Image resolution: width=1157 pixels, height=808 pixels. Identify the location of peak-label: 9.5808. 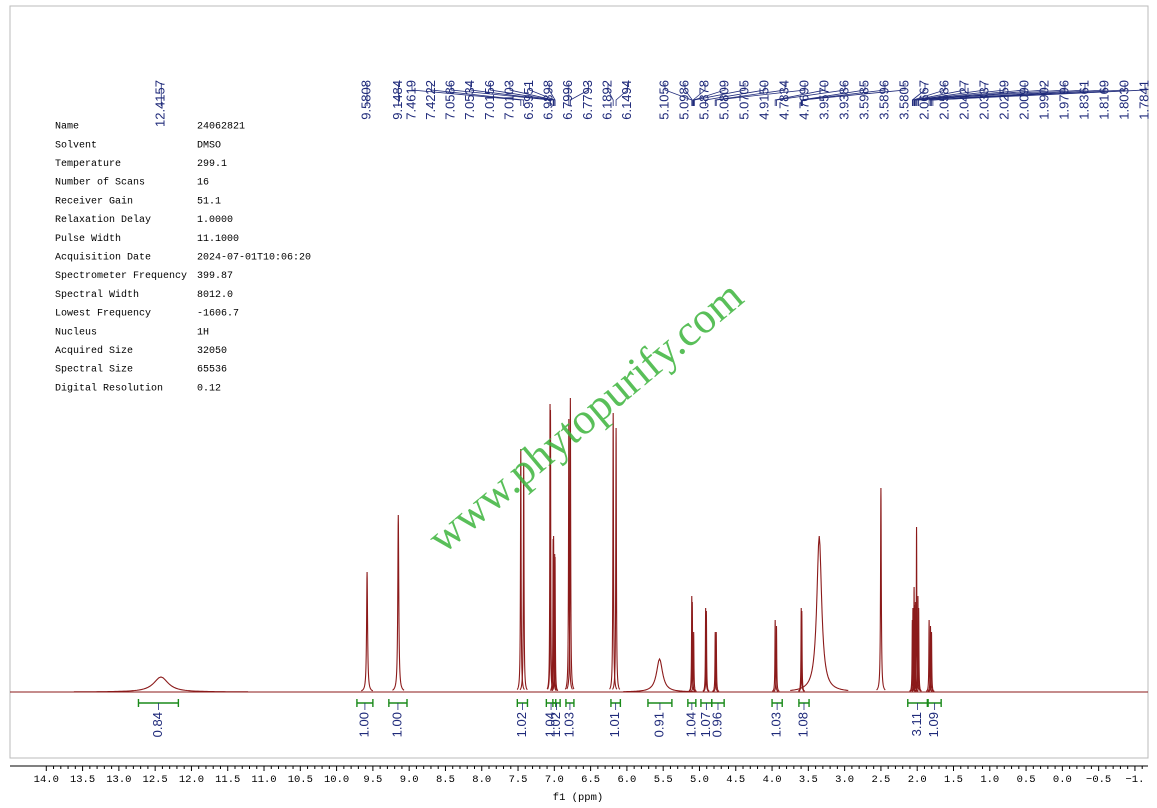
(365, 100).